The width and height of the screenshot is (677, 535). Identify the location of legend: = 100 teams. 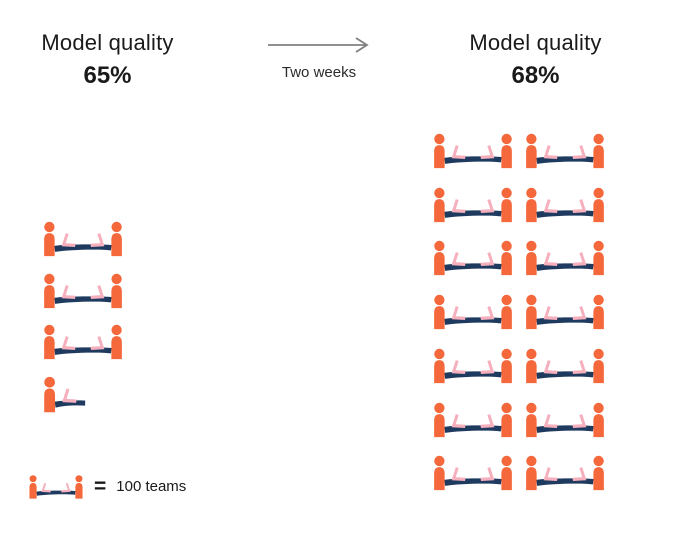
(107, 487).